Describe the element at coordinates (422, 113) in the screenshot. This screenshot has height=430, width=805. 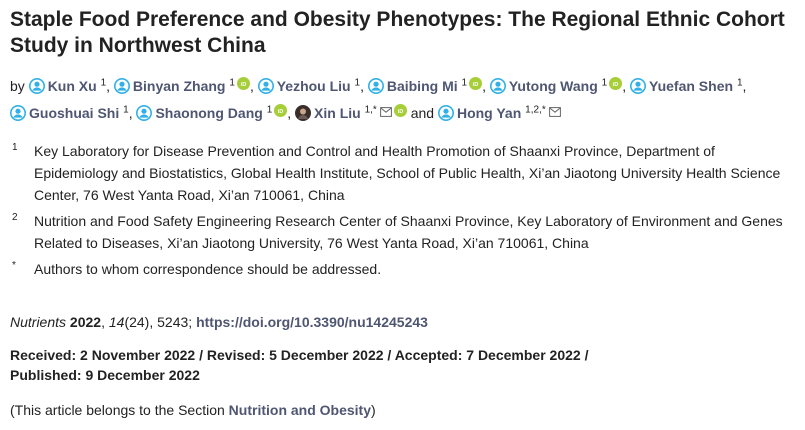
I see `and-label: and` at that location.